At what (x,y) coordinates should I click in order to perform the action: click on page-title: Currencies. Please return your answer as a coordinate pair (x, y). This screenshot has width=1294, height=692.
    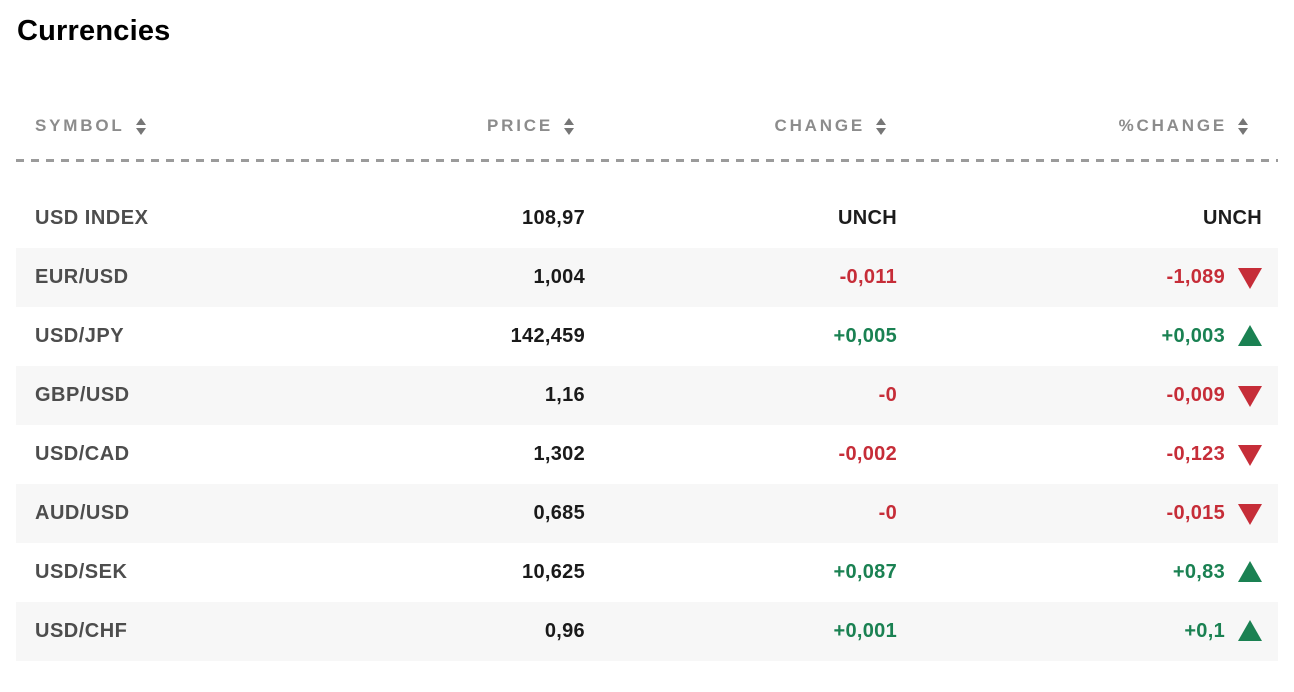
    Looking at the image, I should click on (94, 31).